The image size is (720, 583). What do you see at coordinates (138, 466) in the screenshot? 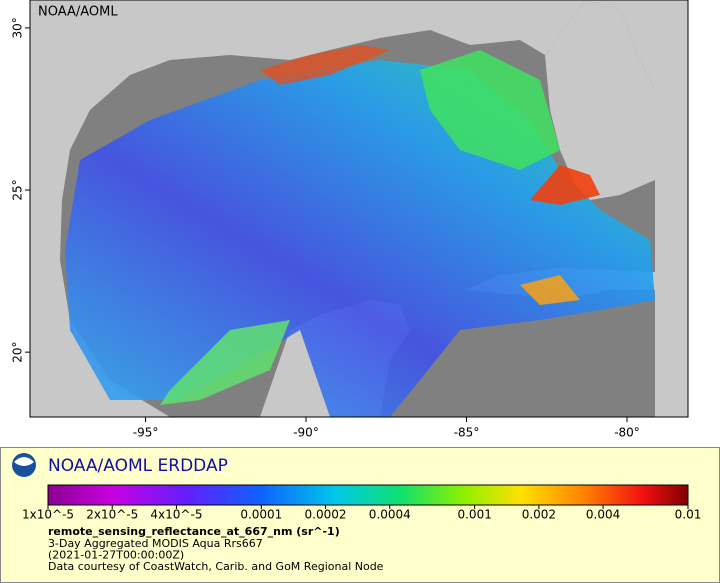
I see `brand: NOAA/AOML ERDDAP` at bounding box center [138, 466].